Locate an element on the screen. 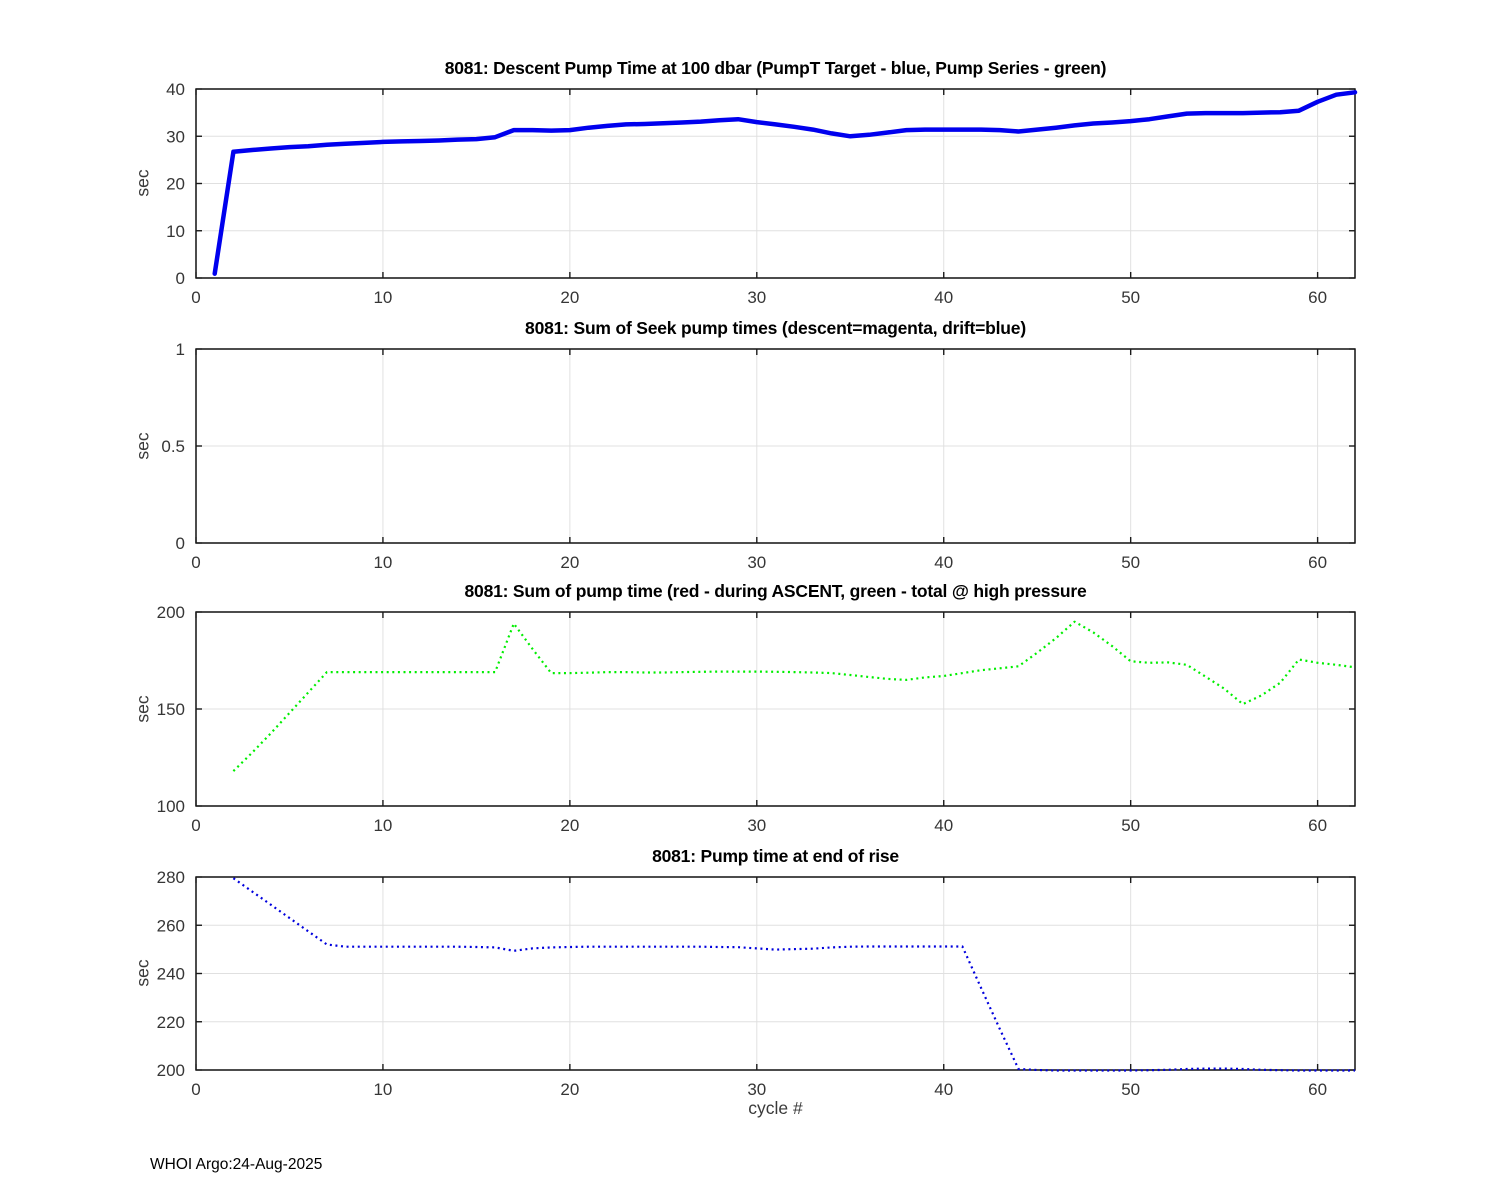 The width and height of the screenshot is (1500, 1200). tick-label: 0.5 is located at coordinates (173, 446).